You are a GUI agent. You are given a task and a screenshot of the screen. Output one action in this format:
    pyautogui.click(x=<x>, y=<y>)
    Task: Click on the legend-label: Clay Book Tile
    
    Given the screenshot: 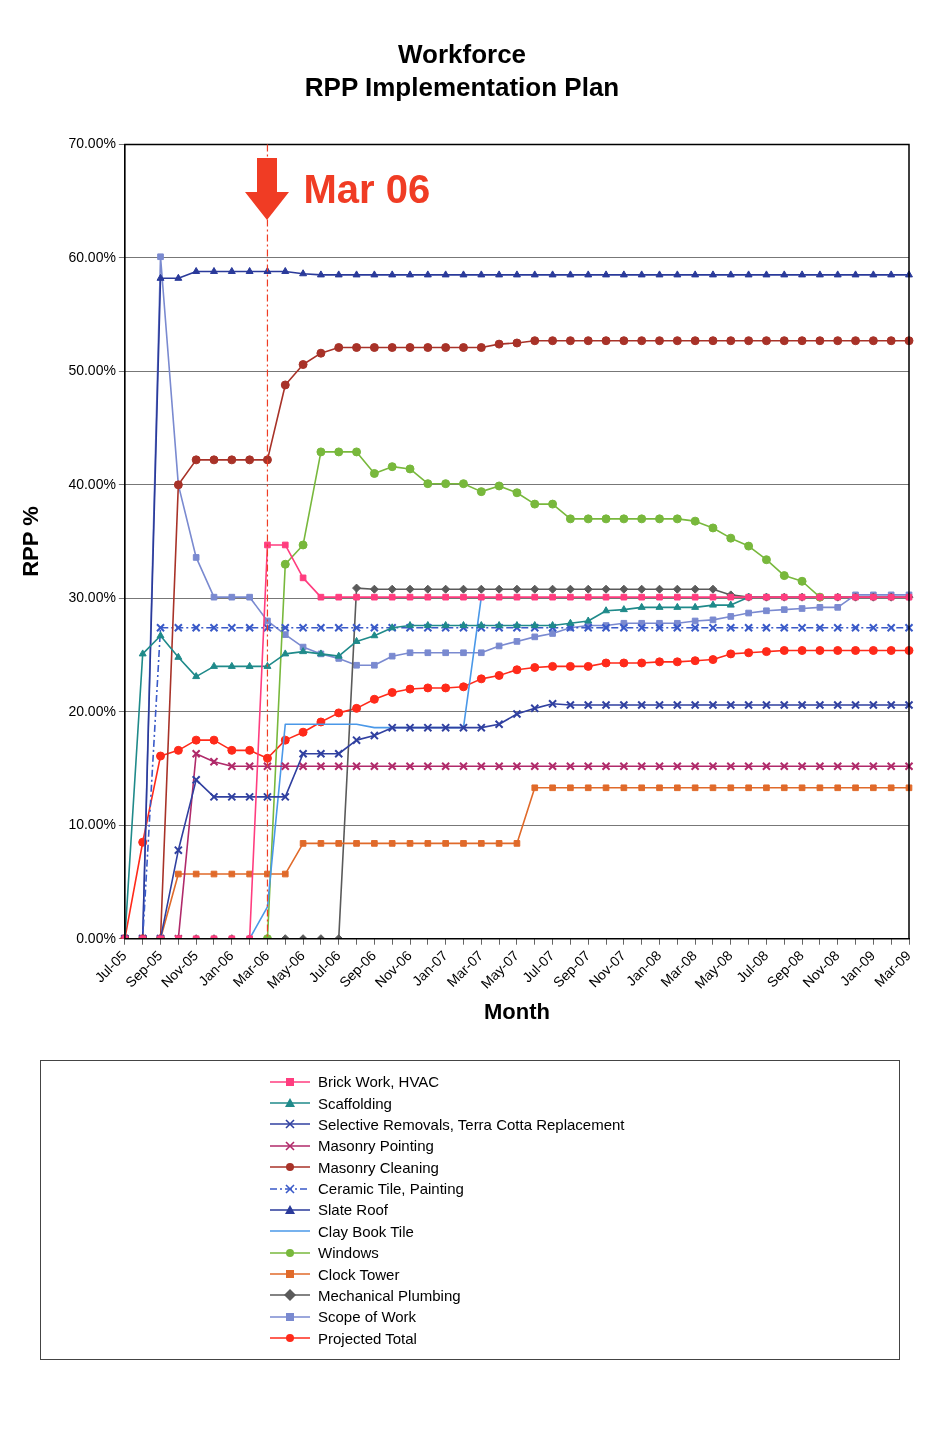 What is the action you would take?
    pyautogui.click(x=366, y=1231)
    